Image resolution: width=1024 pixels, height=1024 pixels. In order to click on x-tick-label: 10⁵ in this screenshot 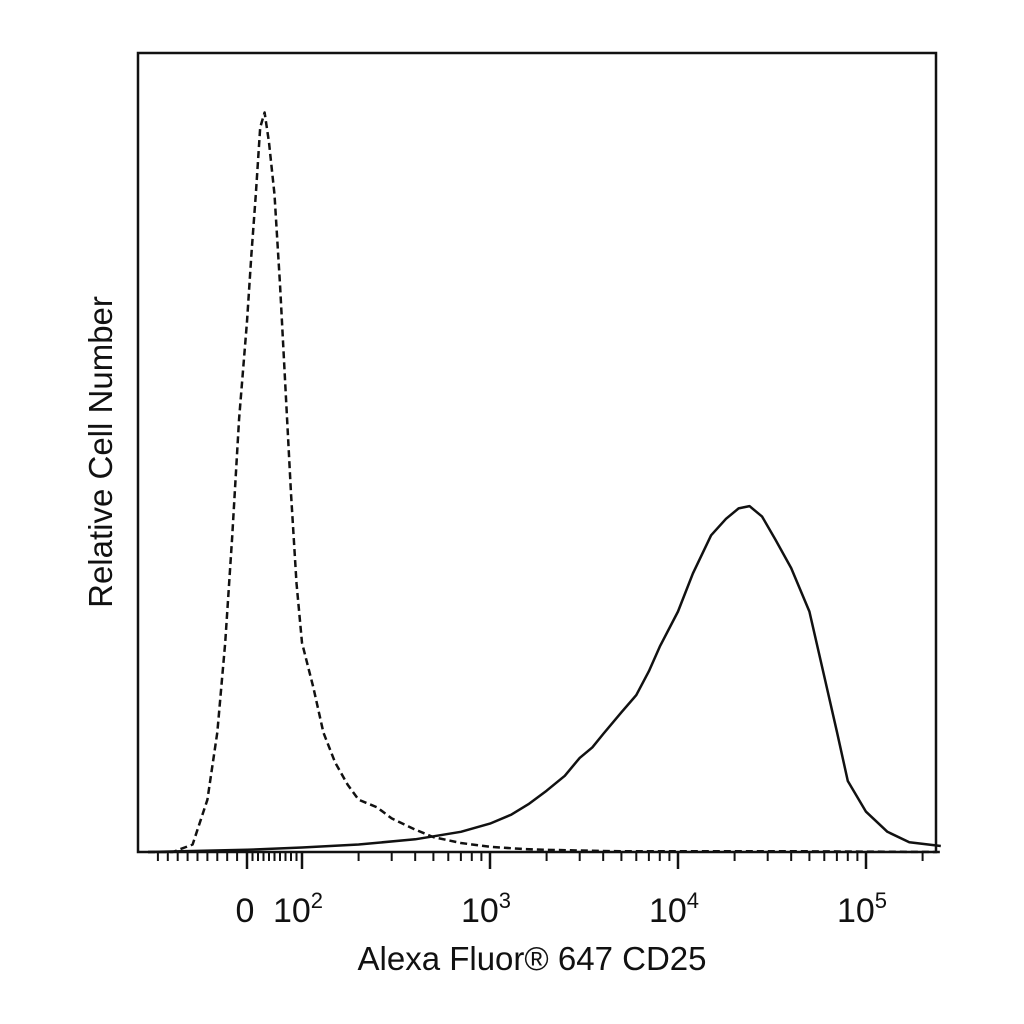, I will do `click(862, 909)`.